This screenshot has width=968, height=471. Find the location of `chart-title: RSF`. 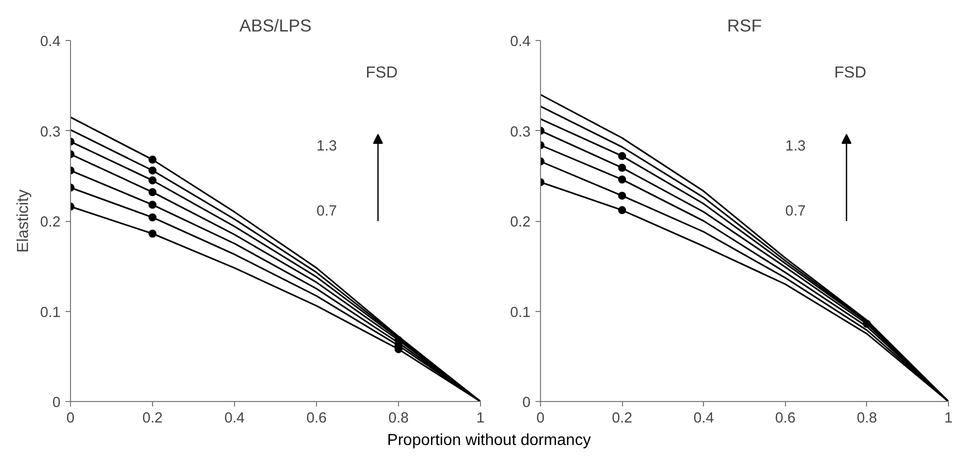

chart-title: RSF is located at coordinates (744, 26).